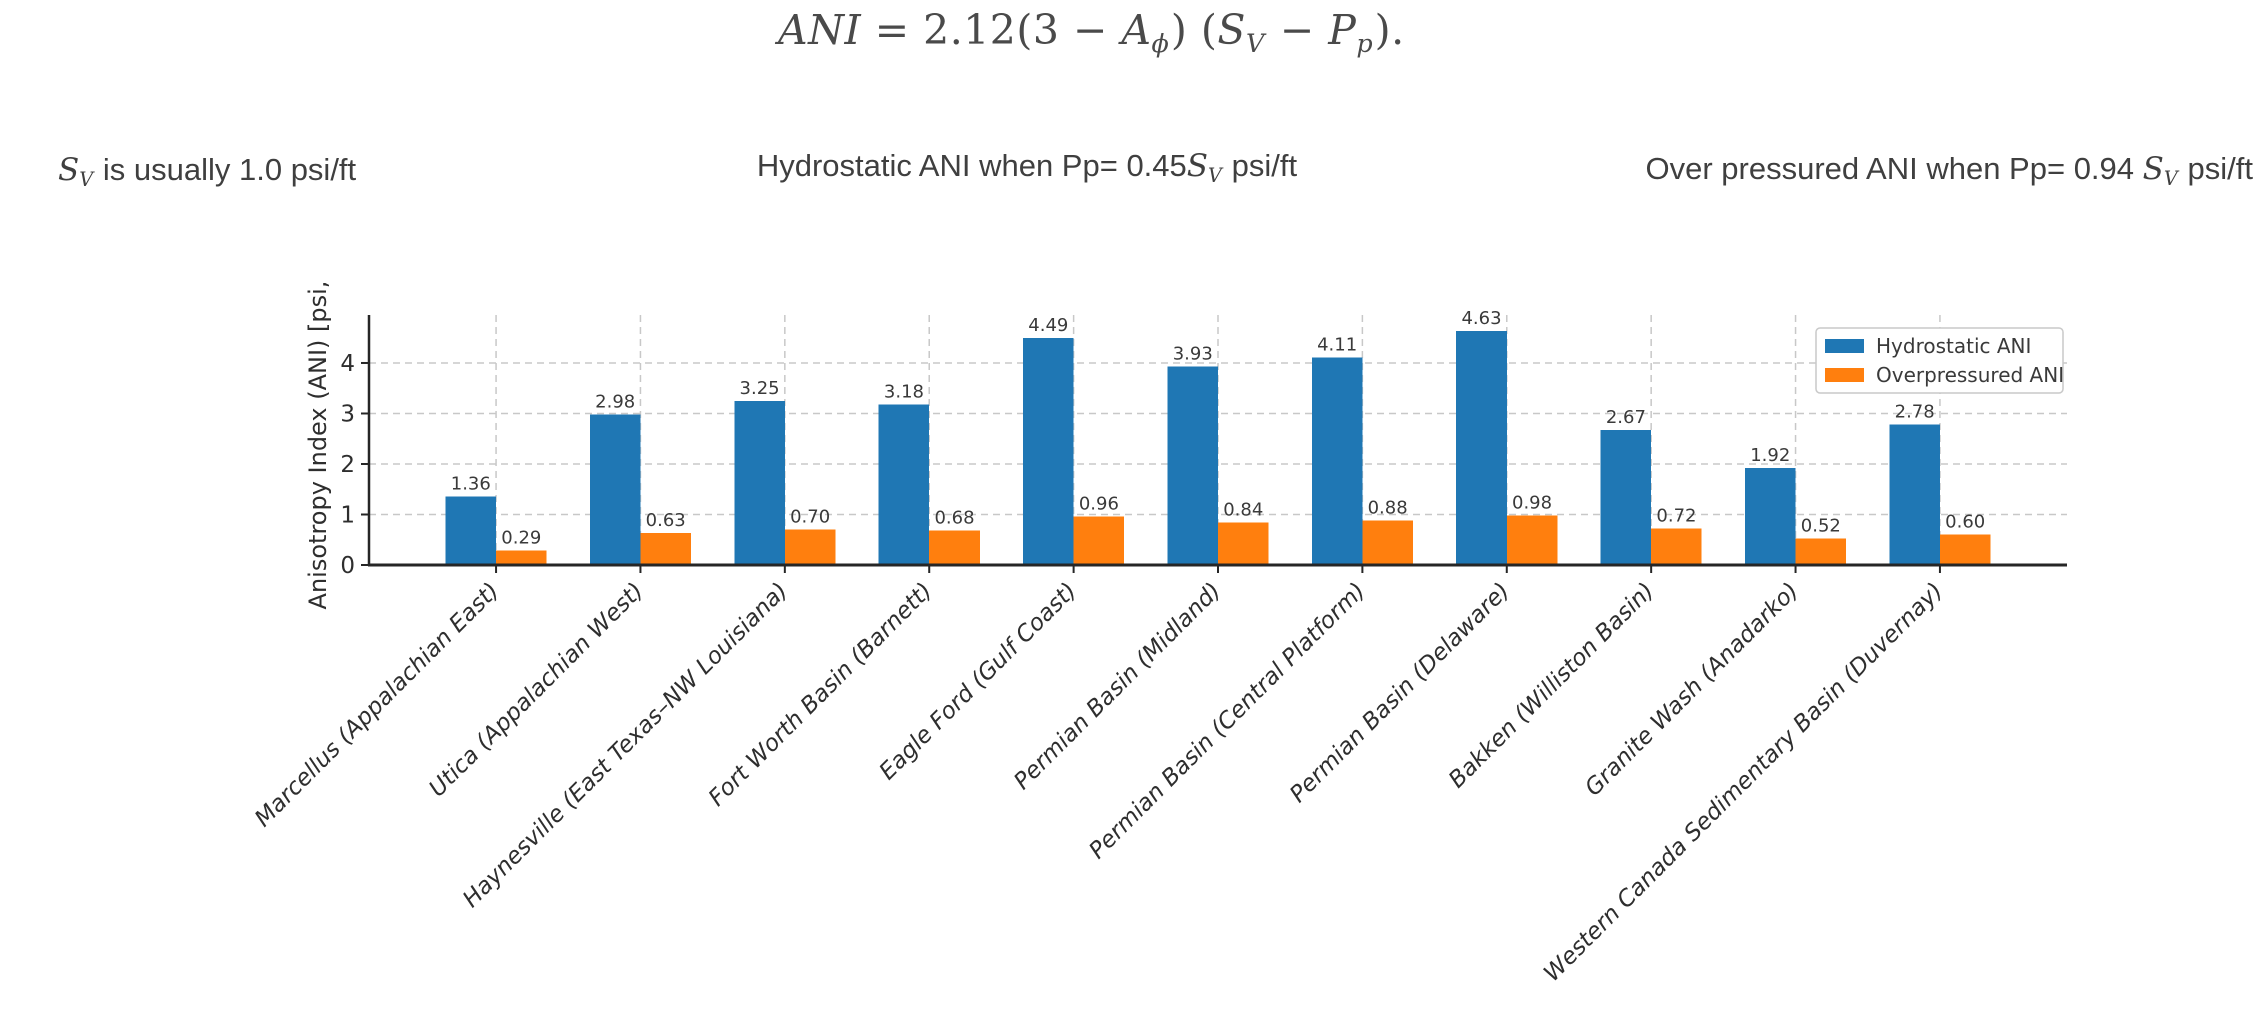 The image size is (2266, 1014). What do you see at coordinates (1970, 375) in the screenshot?
I see `legend-label: Overpressured ANI` at bounding box center [1970, 375].